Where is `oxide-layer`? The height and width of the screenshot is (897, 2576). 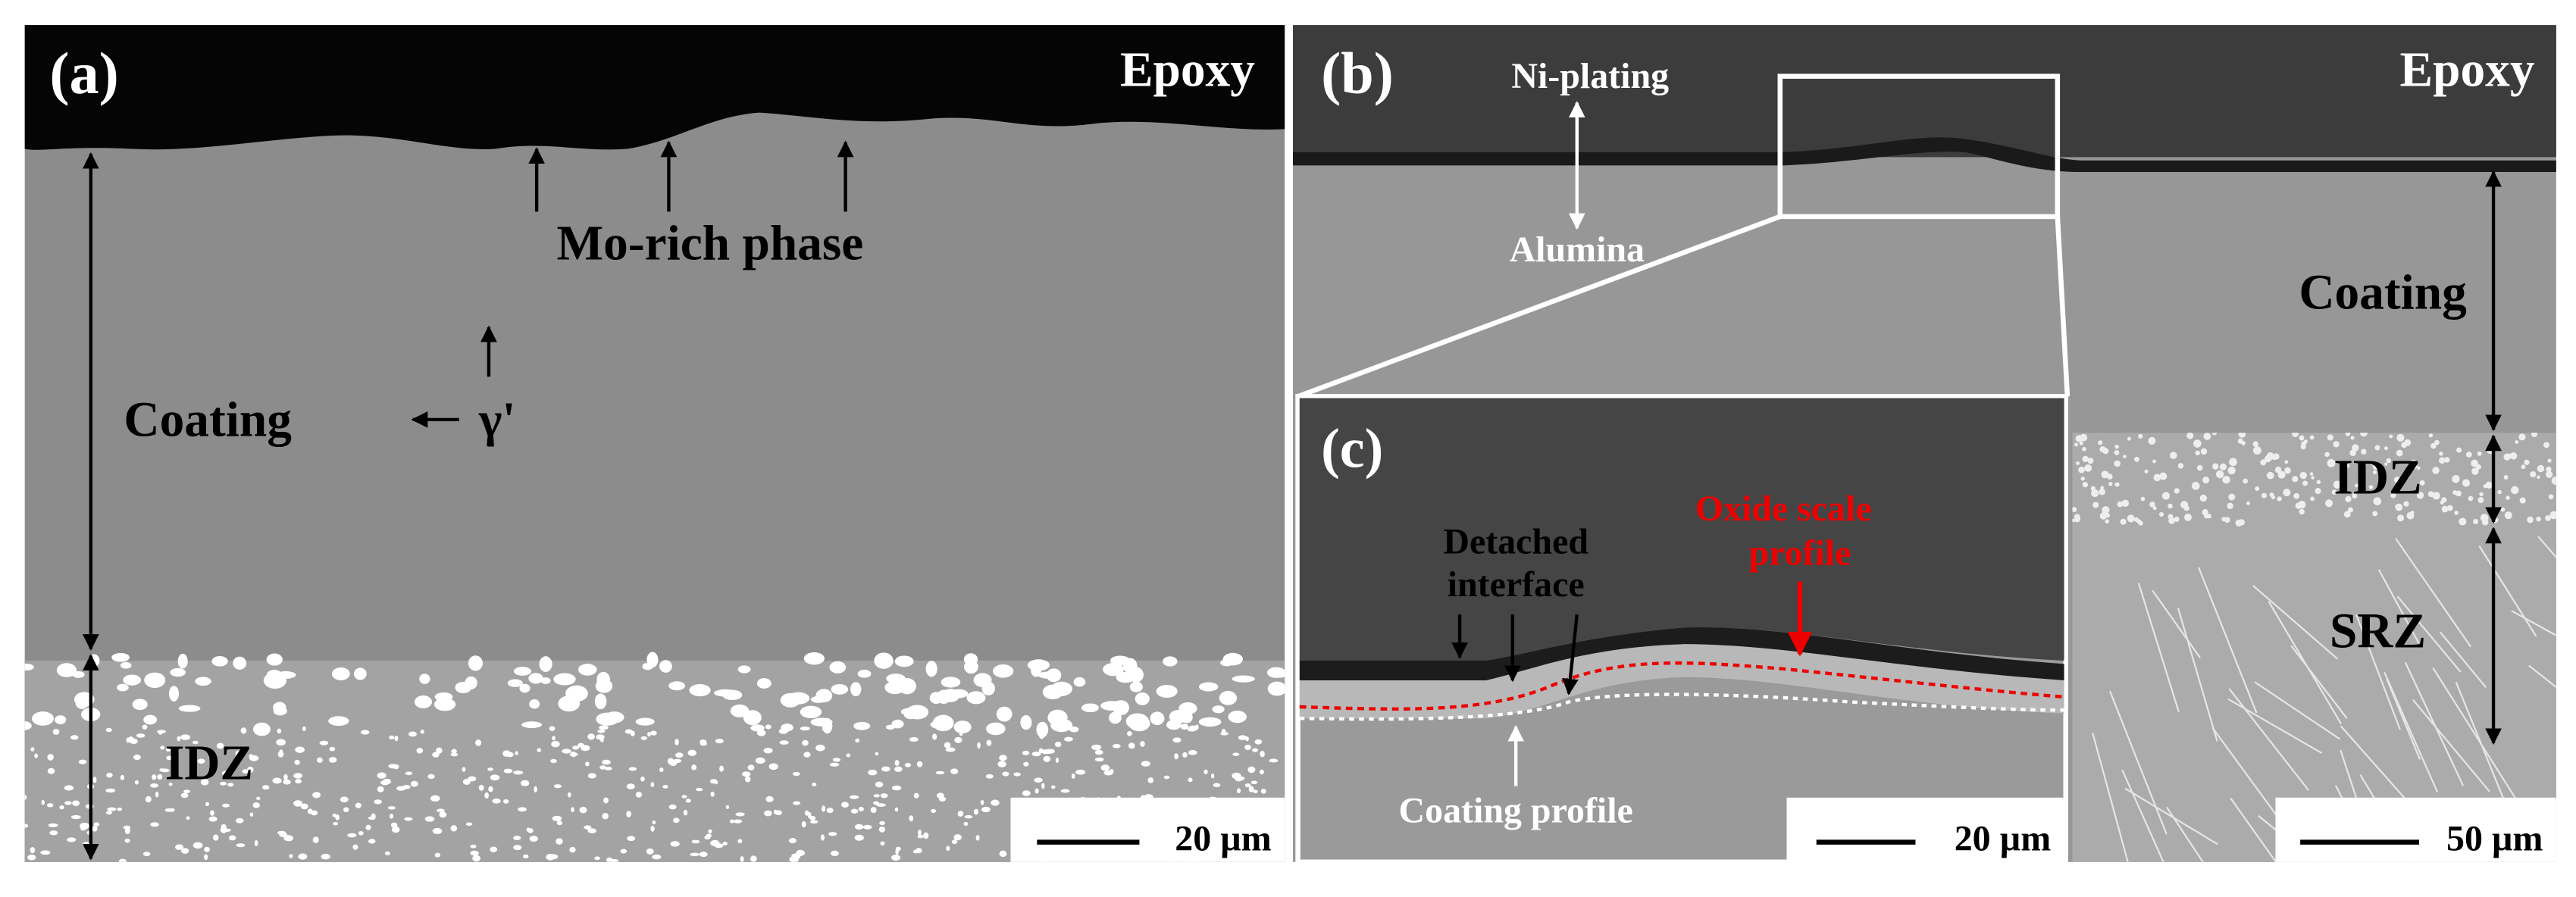 oxide-layer is located at coordinates (1925, 155).